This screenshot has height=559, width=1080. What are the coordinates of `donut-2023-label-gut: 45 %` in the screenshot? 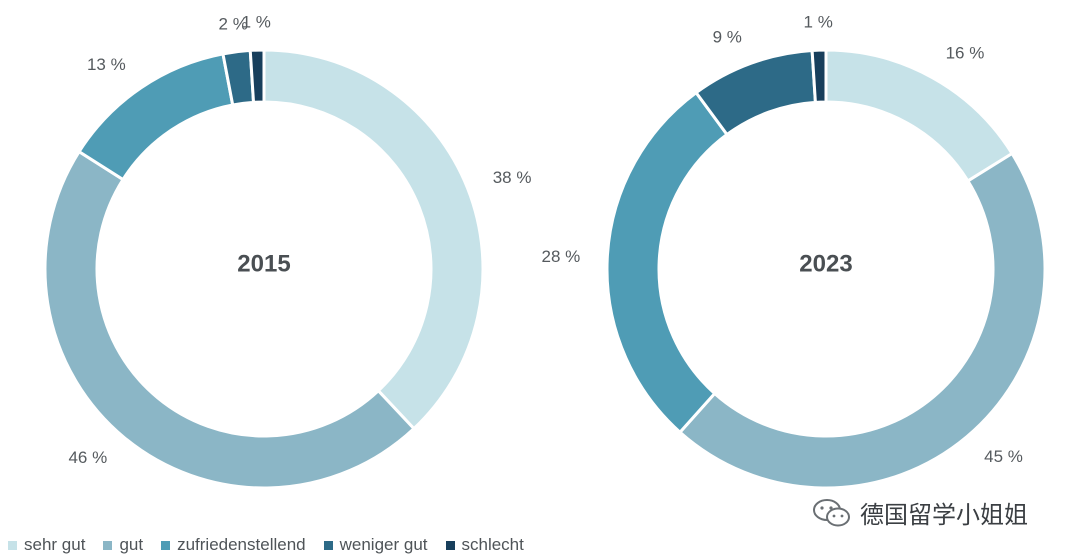 It's located at (1003, 456).